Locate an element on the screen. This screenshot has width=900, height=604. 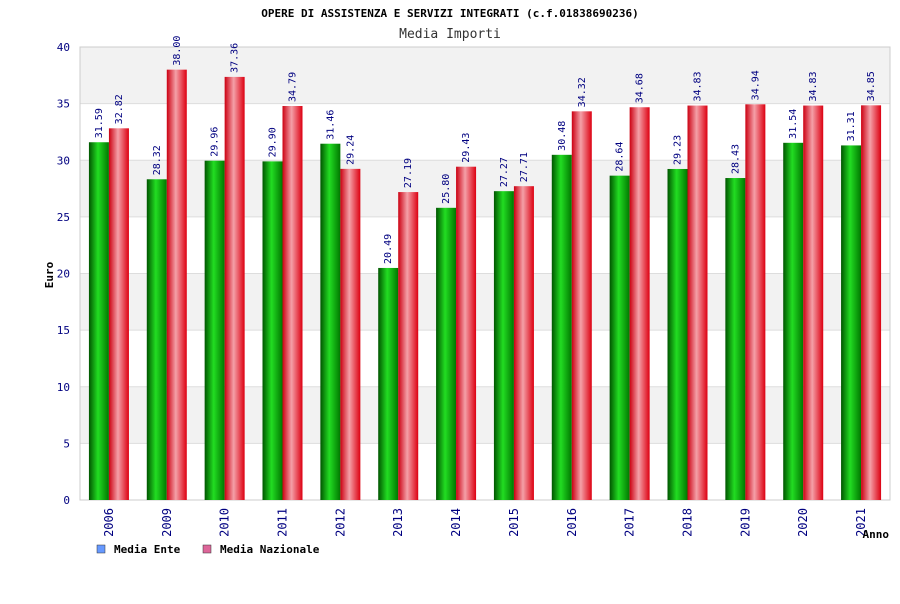
legend-label-media-nazionale: Media Nazionale is located at coordinates (270, 549).